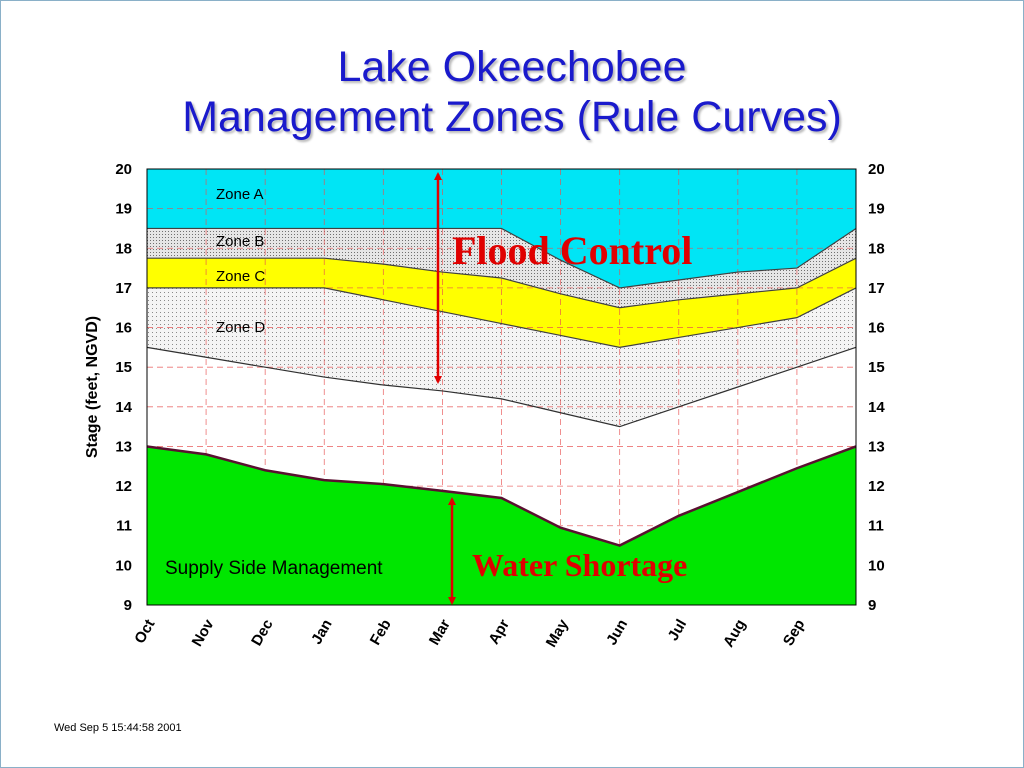  What do you see at coordinates (734, 634) in the screenshot?
I see `x-tick-label: Aug` at bounding box center [734, 634].